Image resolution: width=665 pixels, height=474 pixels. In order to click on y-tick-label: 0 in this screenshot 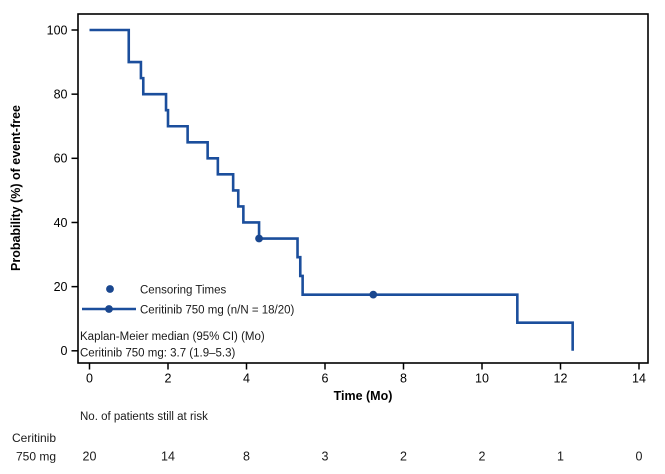, I will do `click(64, 351)`.